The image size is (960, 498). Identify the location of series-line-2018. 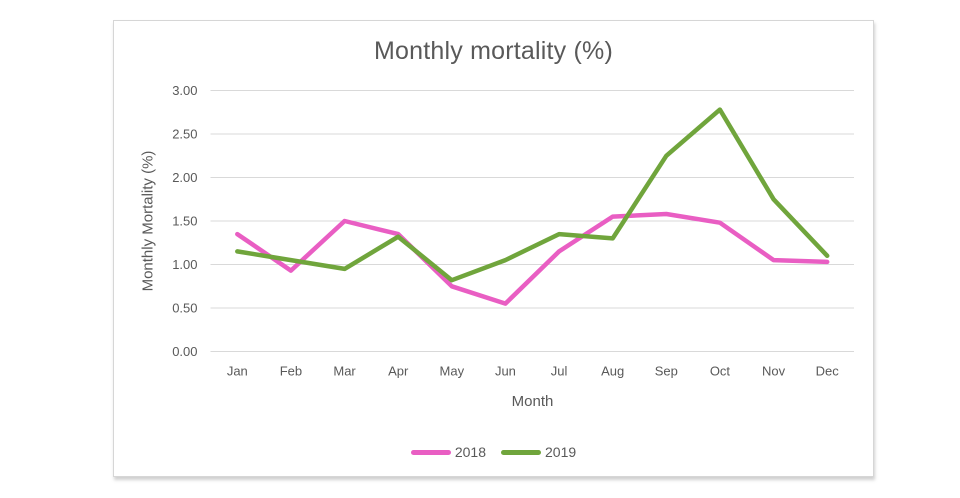
(532, 258).